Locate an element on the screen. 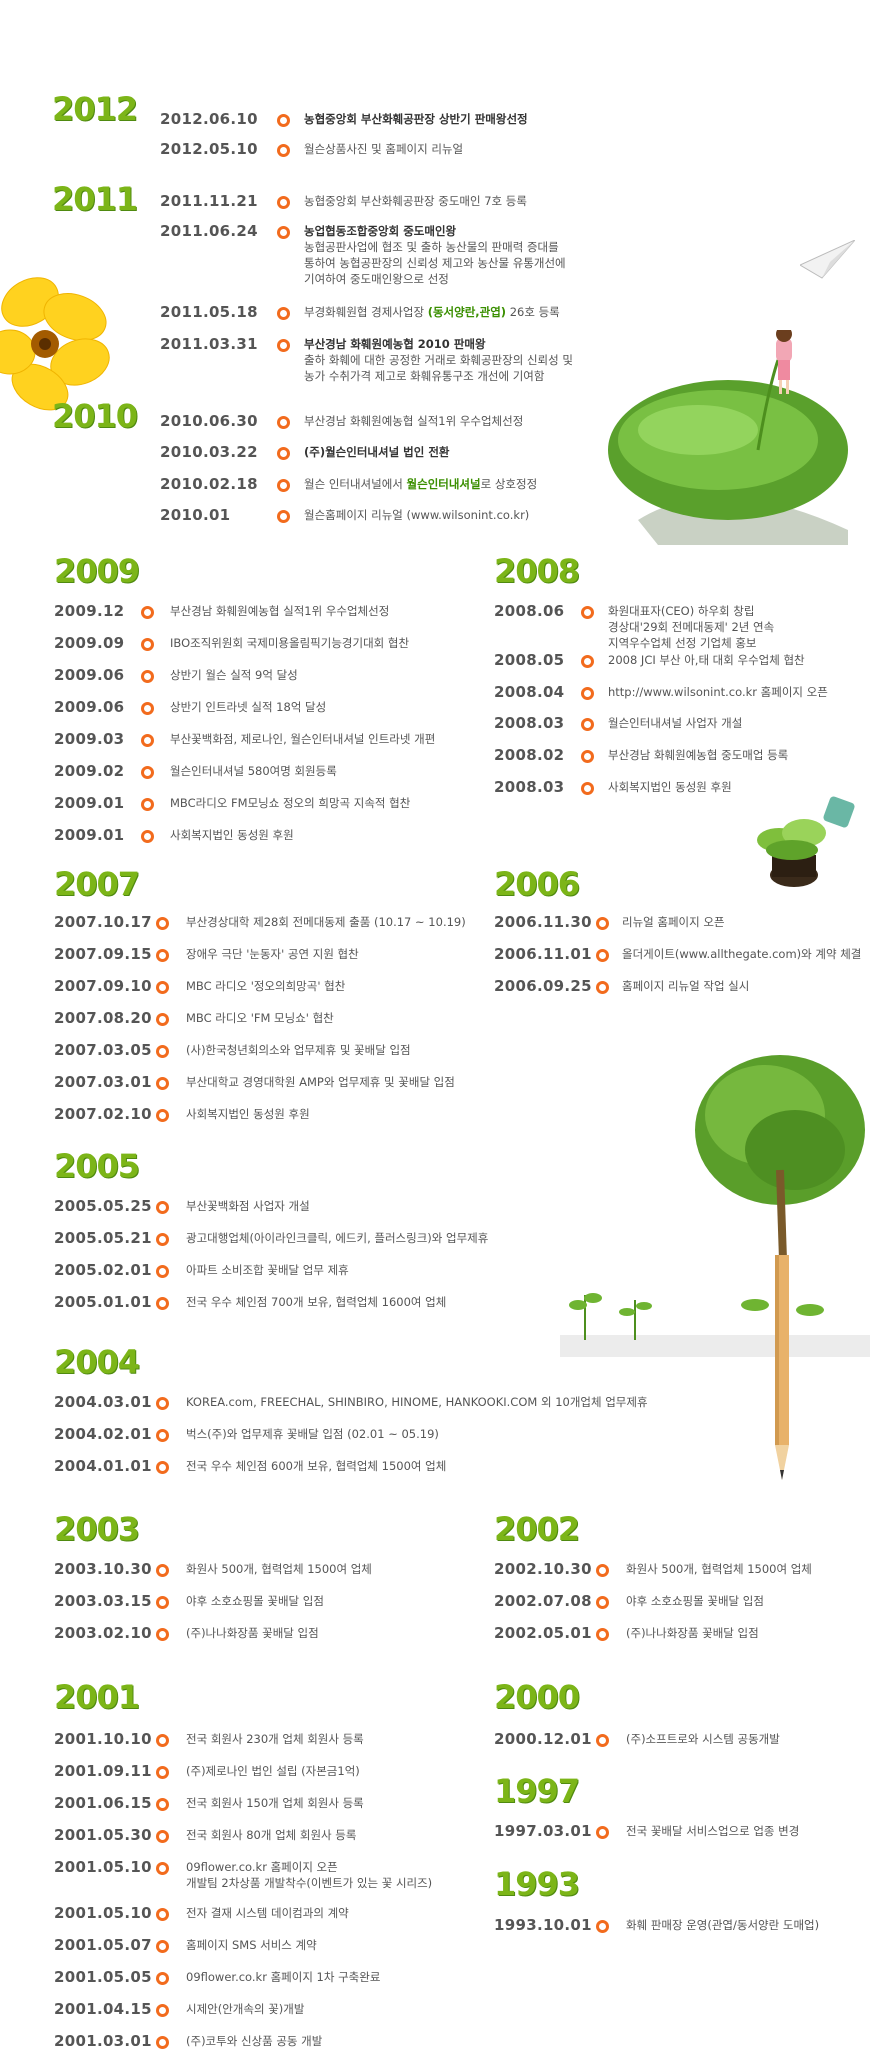 This screenshot has width=887, height=2056. item-text: 벅스(주)와 업무제휴 꽃배달 입점 (02.01 ~ 05.19) is located at coordinates (312, 1434).